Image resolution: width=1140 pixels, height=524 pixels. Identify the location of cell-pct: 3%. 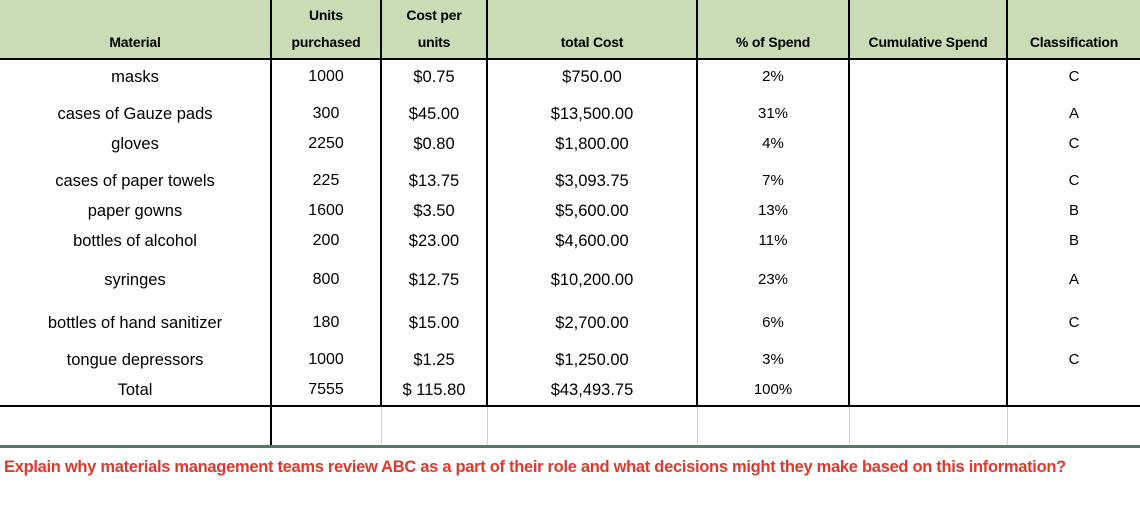
(773, 359).